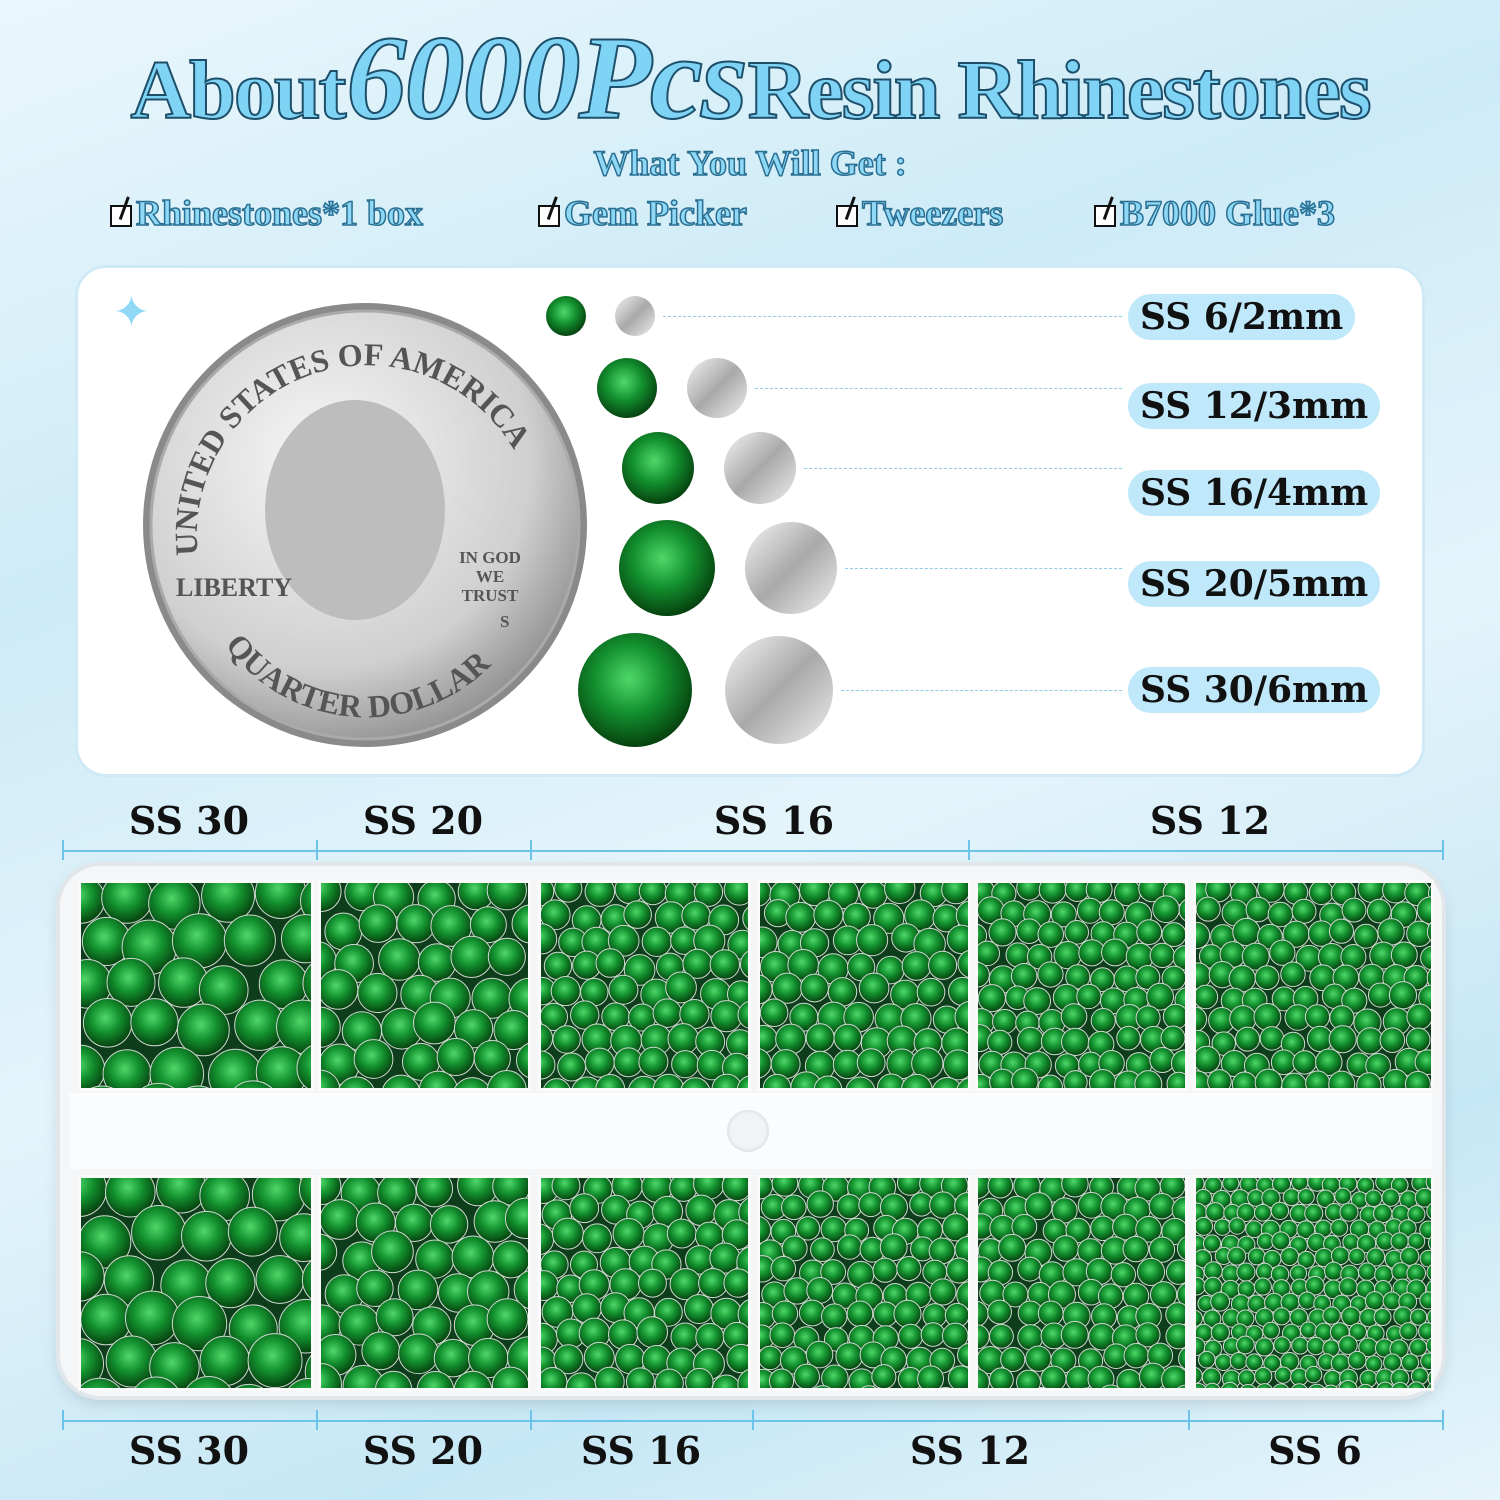 Image resolution: width=1500 pixels, height=1500 pixels. Describe the element at coordinates (238, 90) in the screenshot. I see `headline-prefix: About` at that location.